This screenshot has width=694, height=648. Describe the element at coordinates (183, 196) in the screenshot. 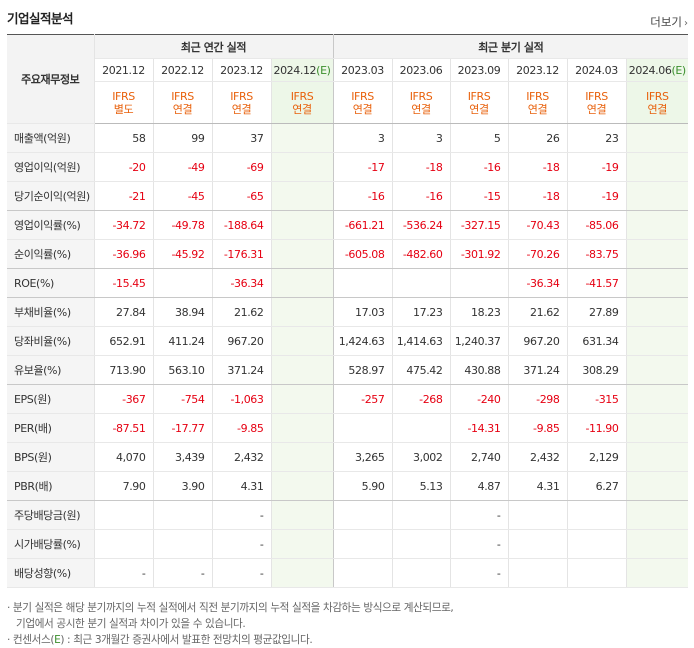

I see `annual-value: -45` at that location.